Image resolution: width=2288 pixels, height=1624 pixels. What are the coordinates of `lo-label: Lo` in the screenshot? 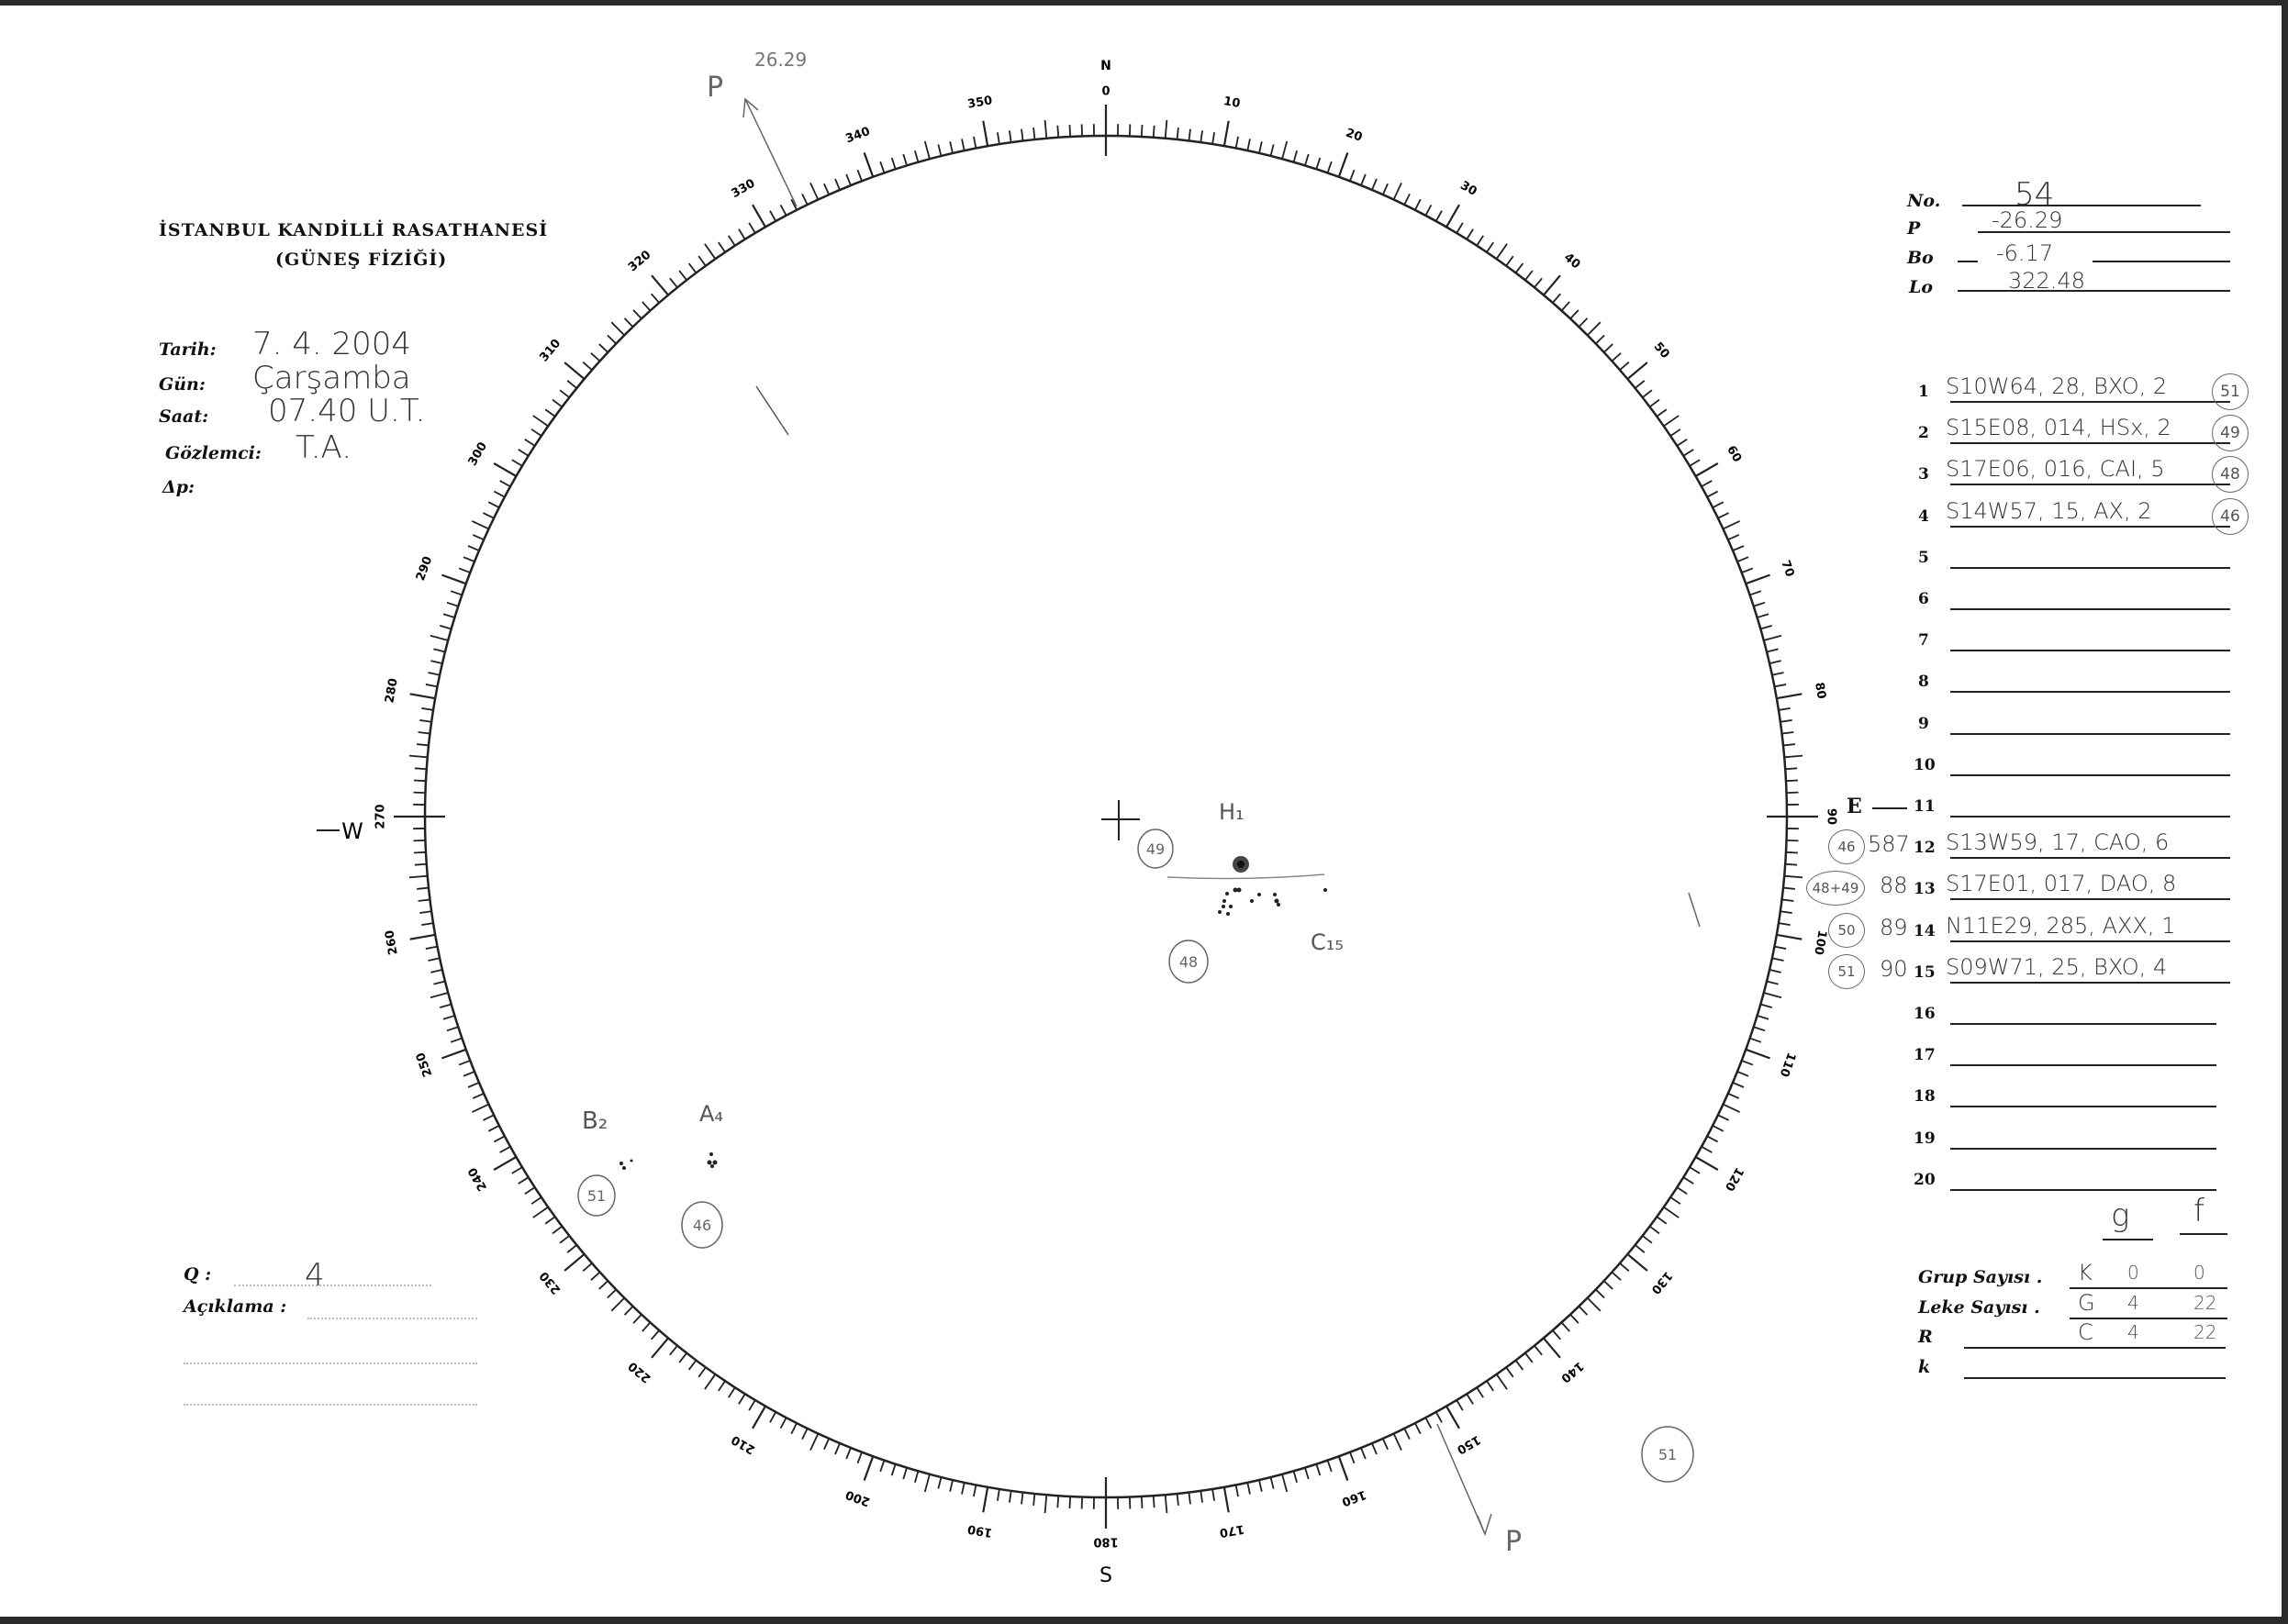 It's located at (1921, 287).